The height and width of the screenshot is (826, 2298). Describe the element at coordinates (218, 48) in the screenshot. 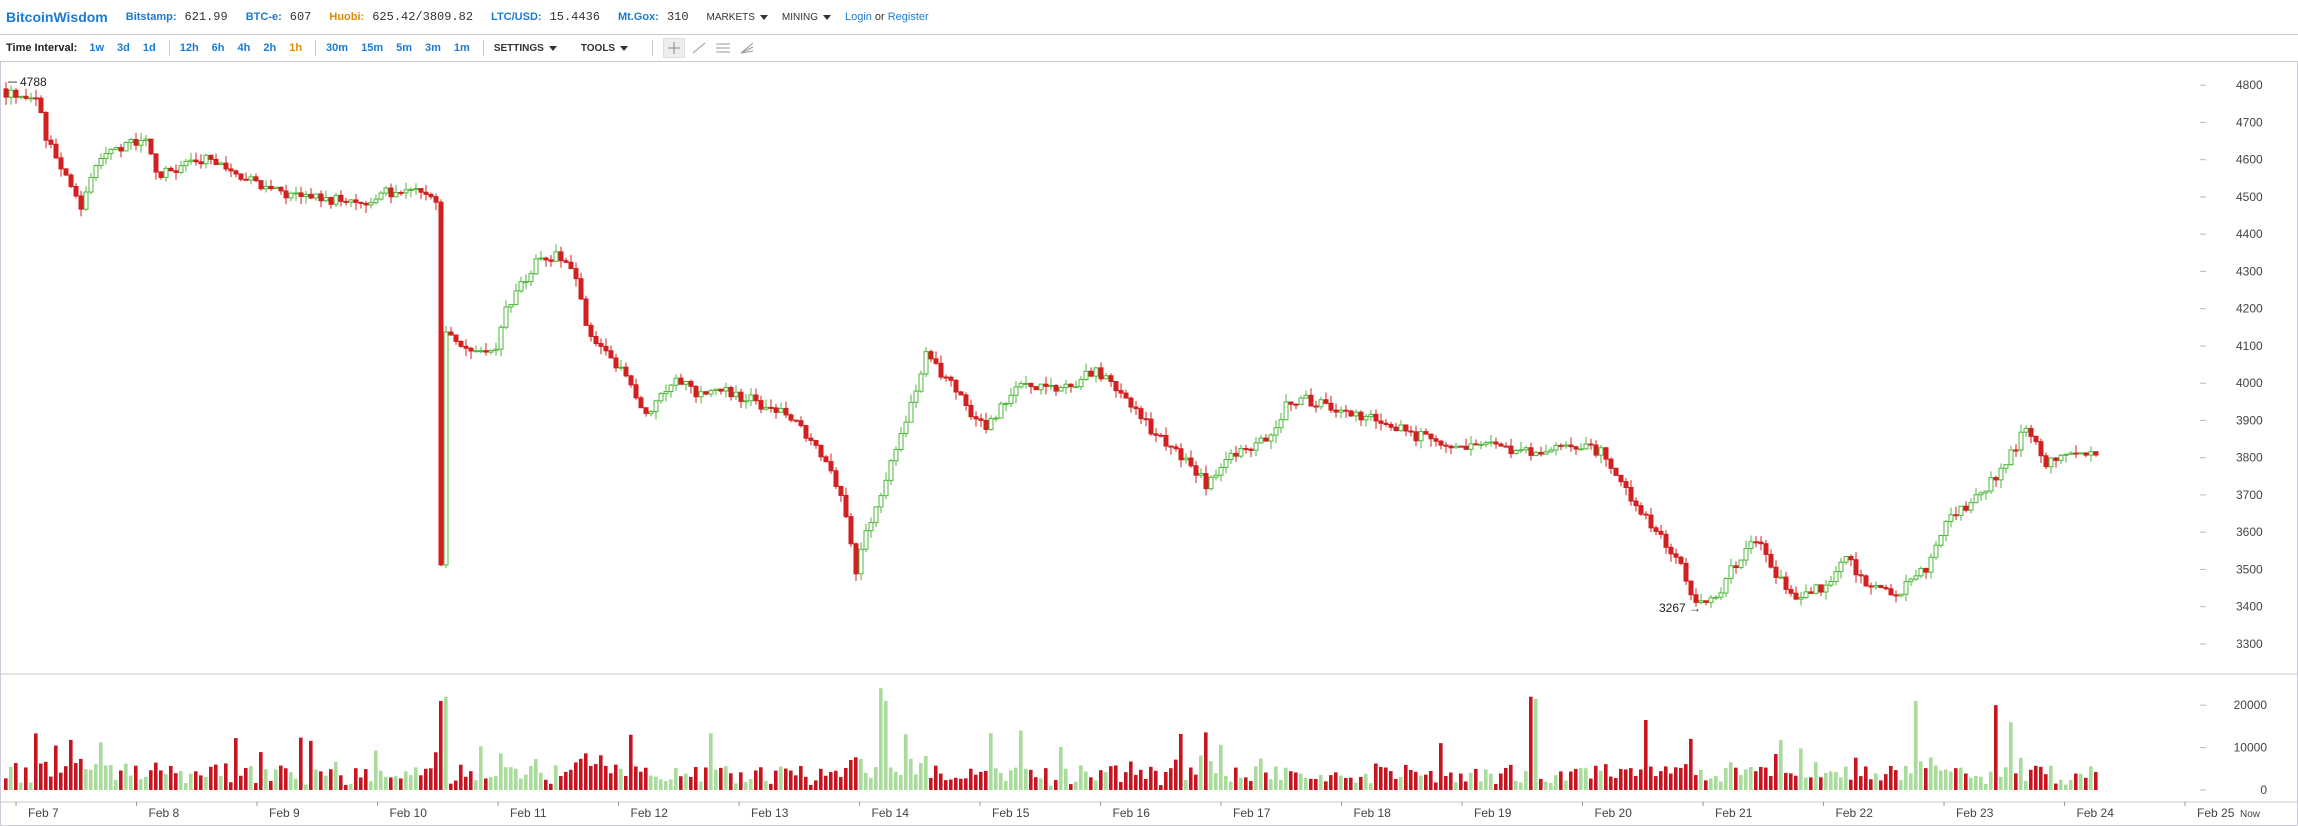

I see `interval-6h: 6h` at that location.